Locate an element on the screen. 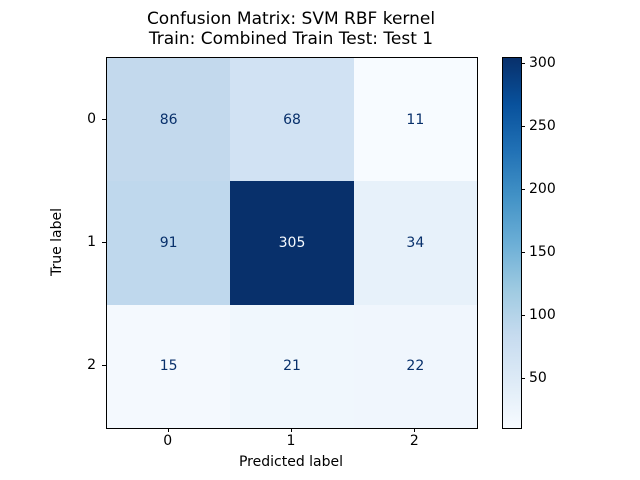 The height and width of the screenshot is (480, 640). colorbar-tick-label-50: 50 is located at coordinates (538, 377).